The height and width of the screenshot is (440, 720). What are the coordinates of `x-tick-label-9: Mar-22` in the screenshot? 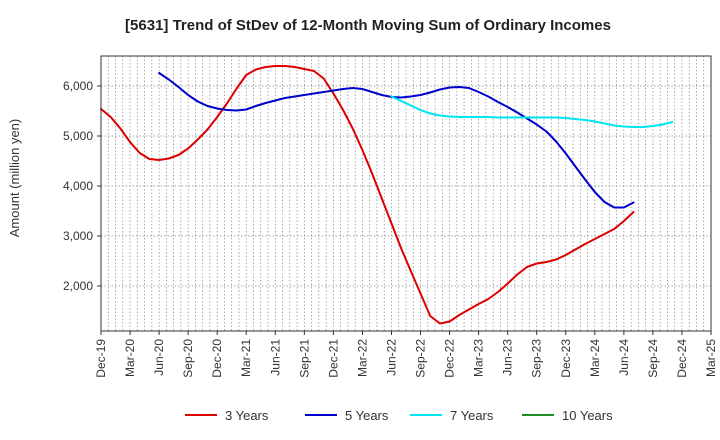 It's located at (362, 358).